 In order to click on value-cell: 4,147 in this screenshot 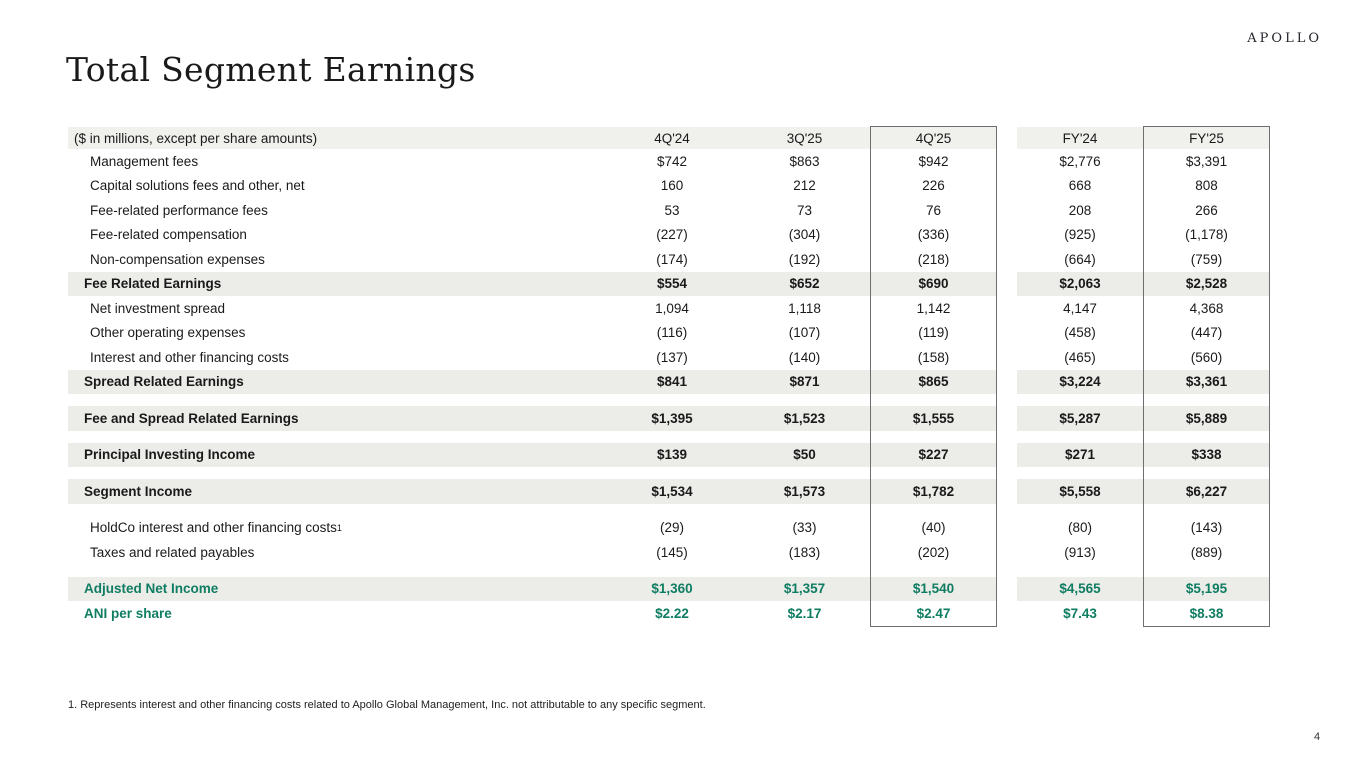, I will do `click(1080, 308)`.